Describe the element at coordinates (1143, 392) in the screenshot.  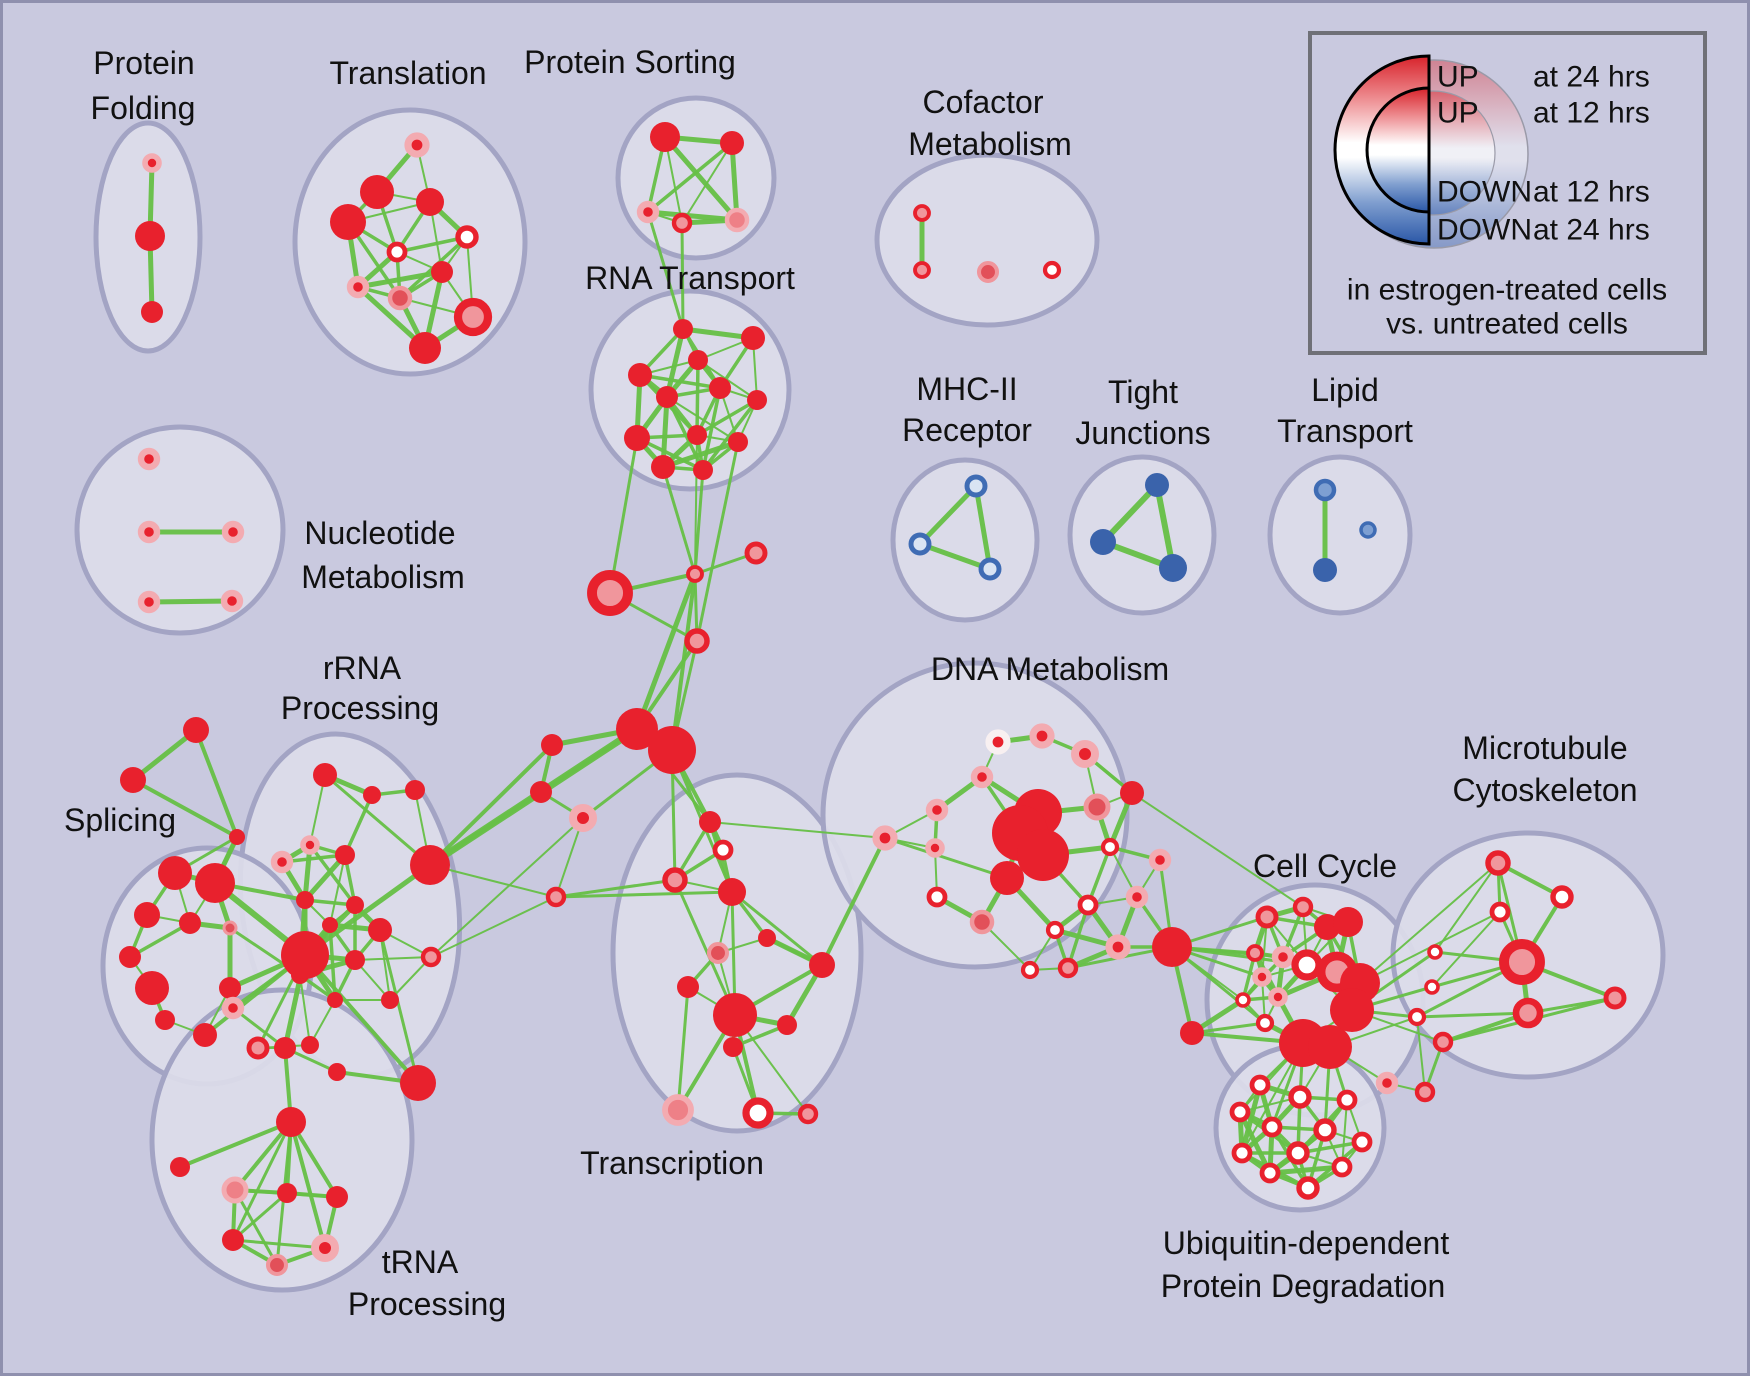
I see `cluster-label-tj-line0: Tight` at that location.